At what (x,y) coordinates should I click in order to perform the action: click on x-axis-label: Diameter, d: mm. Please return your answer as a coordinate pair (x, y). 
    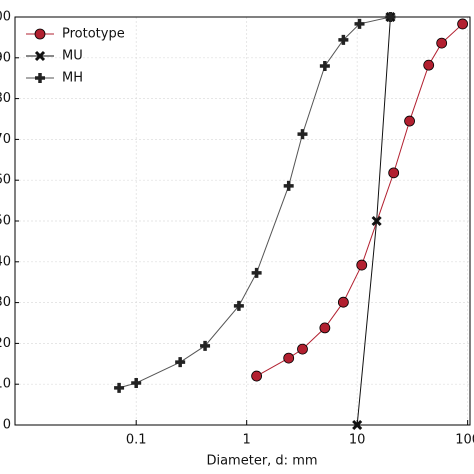
    Looking at the image, I should click on (261, 461).